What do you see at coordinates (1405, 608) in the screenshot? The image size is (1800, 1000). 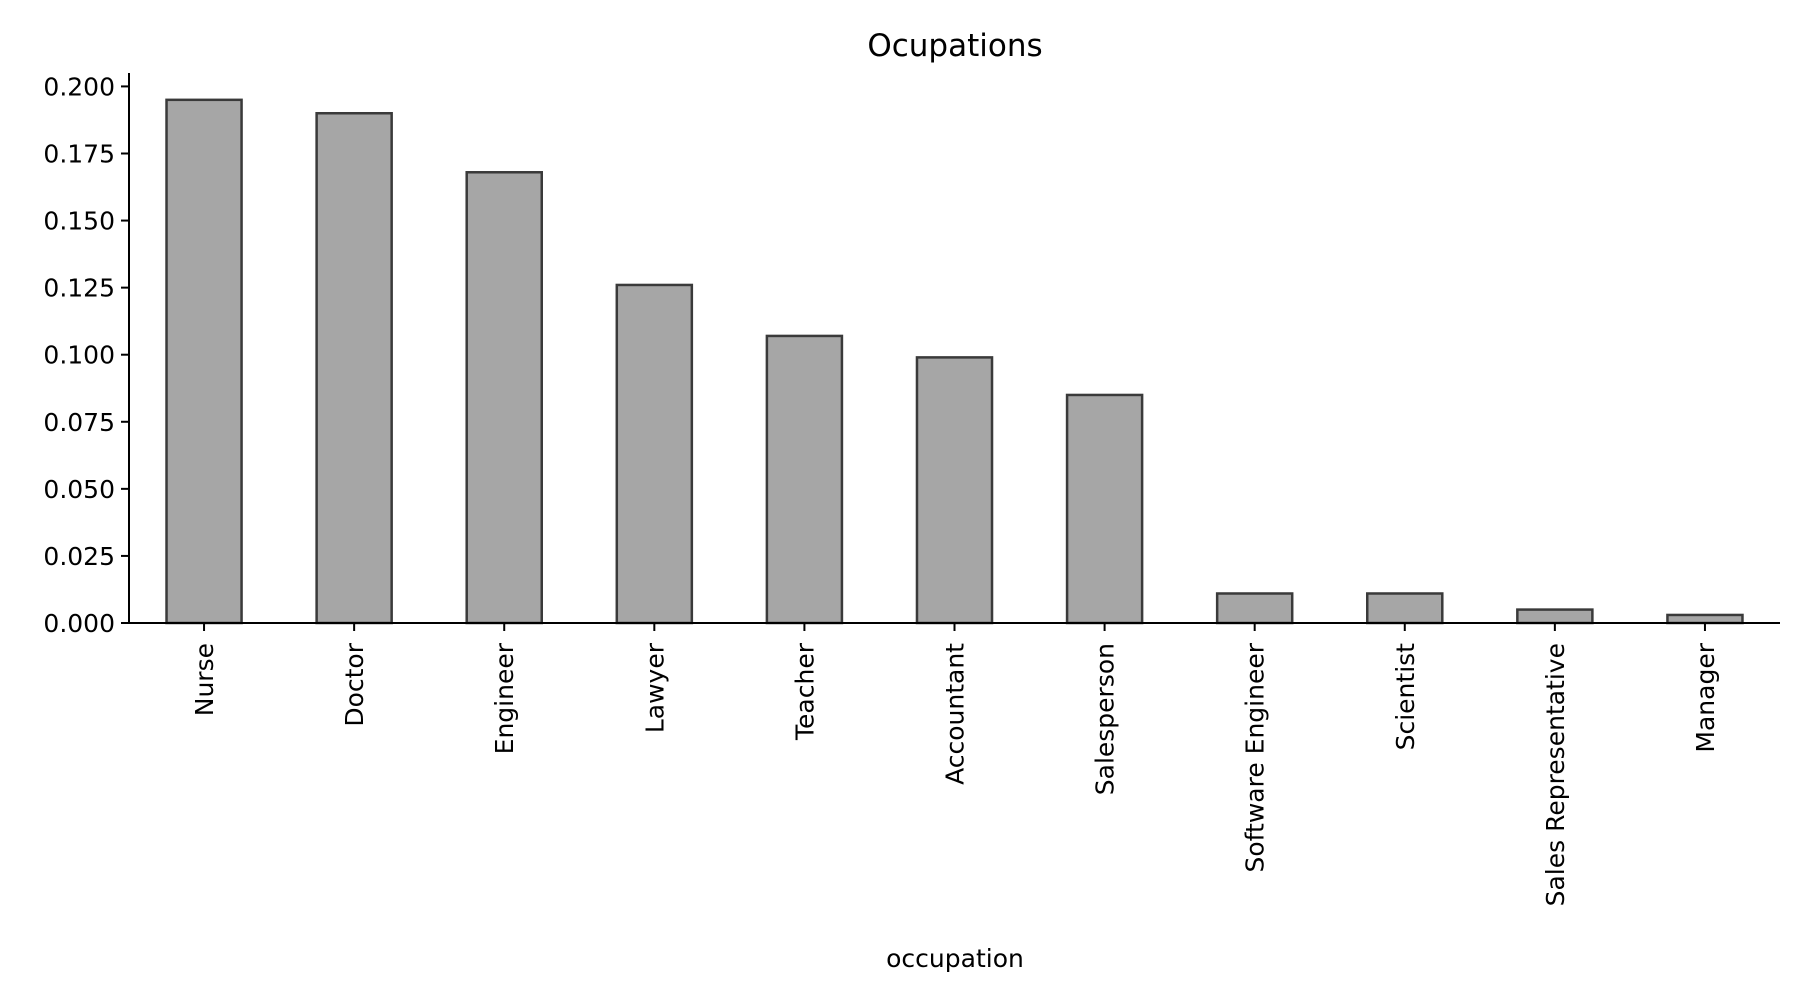 I see `bar-scientist` at bounding box center [1405, 608].